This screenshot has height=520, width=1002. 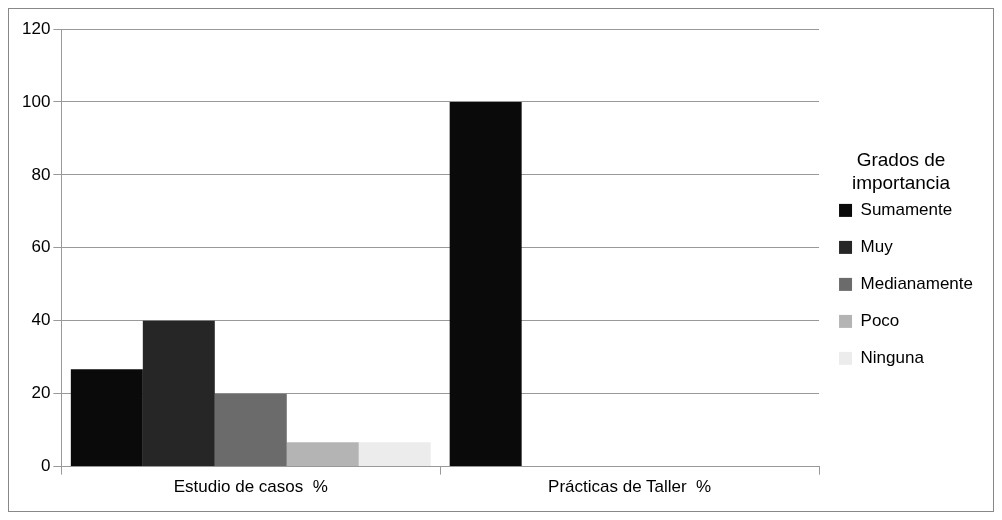 I want to click on legend-label: Medianamente, so click(x=917, y=284).